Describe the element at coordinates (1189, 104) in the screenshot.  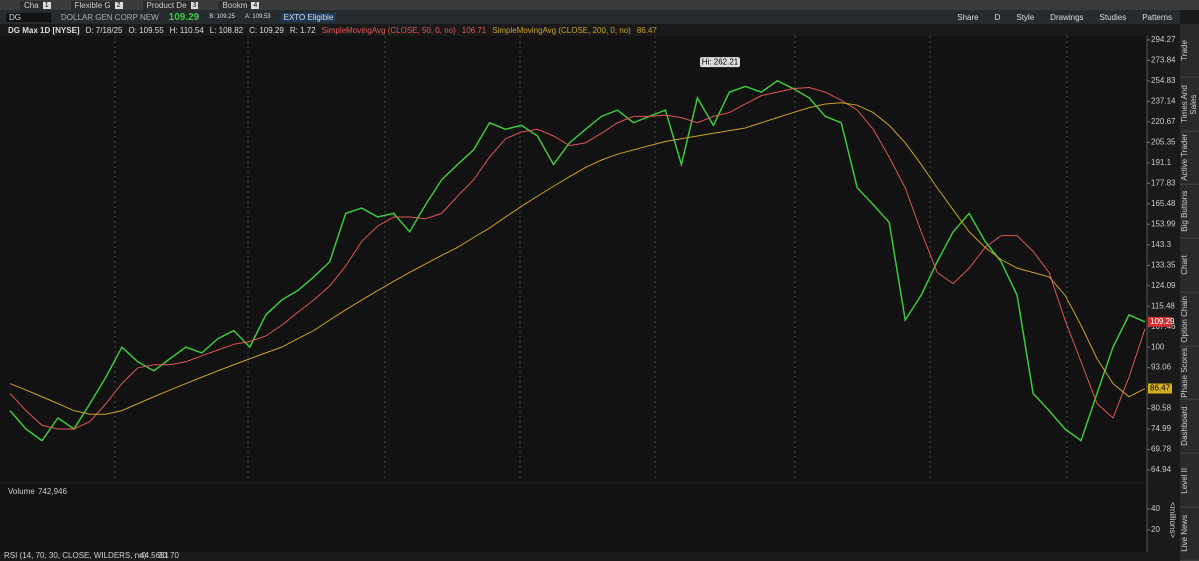
I see `side-tab: Times And Sales` at that location.